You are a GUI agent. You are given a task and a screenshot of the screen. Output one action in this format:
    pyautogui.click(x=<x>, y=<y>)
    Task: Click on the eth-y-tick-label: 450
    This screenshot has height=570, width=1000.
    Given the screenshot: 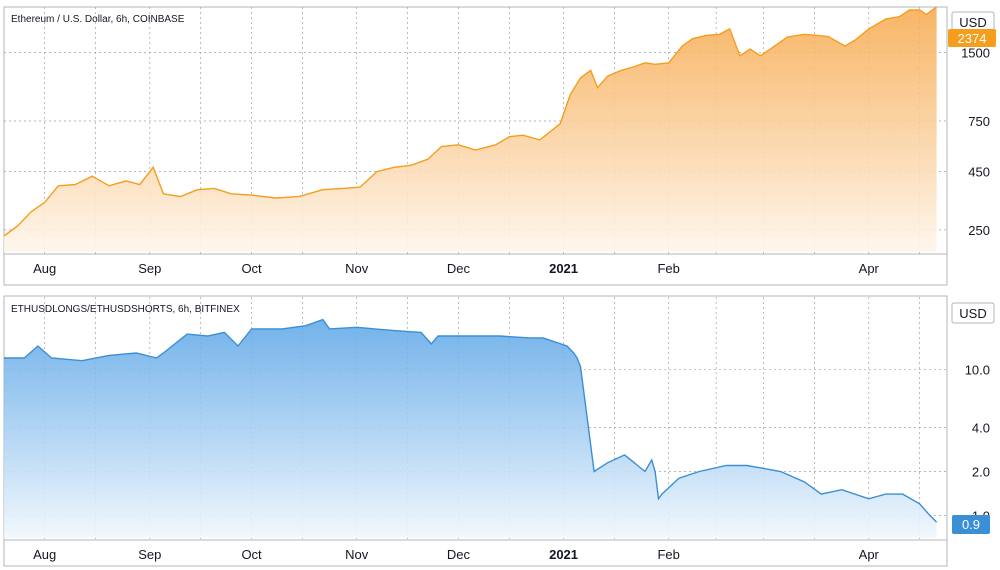 What is the action you would take?
    pyautogui.click(x=979, y=172)
    